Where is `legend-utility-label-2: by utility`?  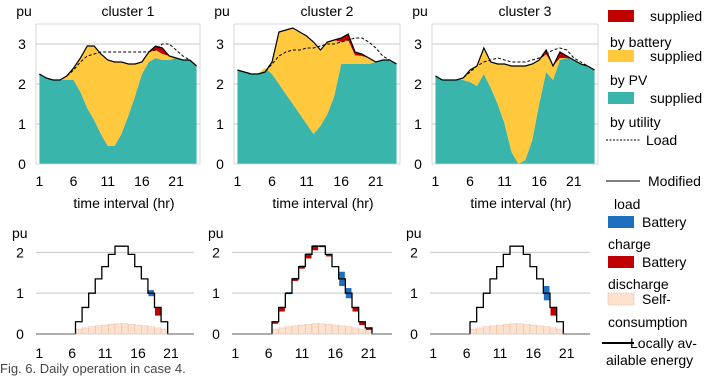
legend-utility-label-2: by utility is located at coordinates (635, 122).